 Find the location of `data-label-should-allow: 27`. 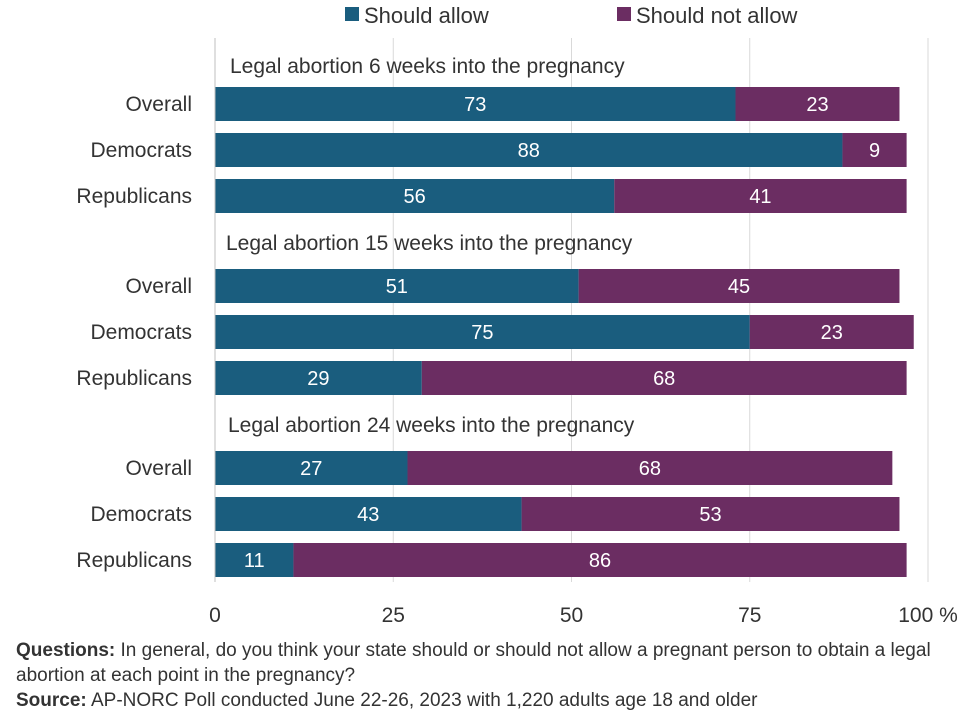

data-label-should-allow: 27 is located at coordinates (311, 469).